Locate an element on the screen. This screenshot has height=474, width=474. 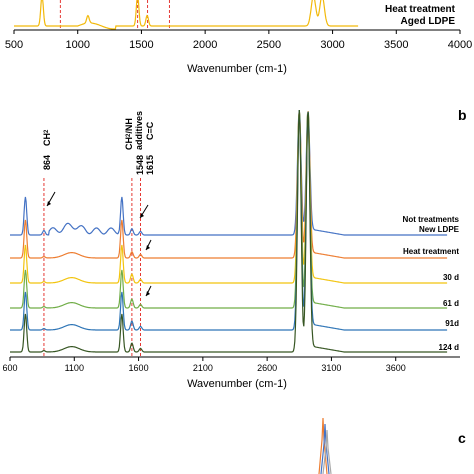
annotation-1548: 1548 is located at coordinates (140, 165).